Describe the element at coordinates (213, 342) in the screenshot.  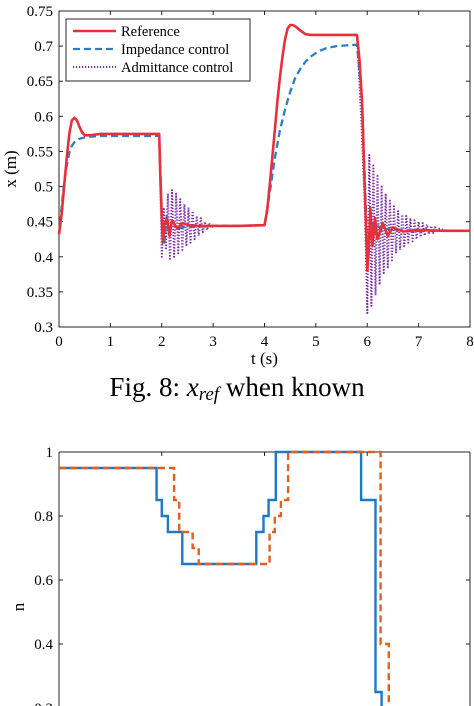
I see `x-tick-label: 3` at that location.